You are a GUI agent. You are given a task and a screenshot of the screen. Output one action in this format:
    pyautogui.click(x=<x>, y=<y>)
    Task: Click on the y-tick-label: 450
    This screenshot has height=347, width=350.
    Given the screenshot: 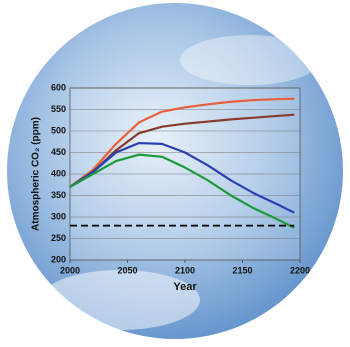 What is the action you would take?
    pyautogui.click(x=58, y=152)
    